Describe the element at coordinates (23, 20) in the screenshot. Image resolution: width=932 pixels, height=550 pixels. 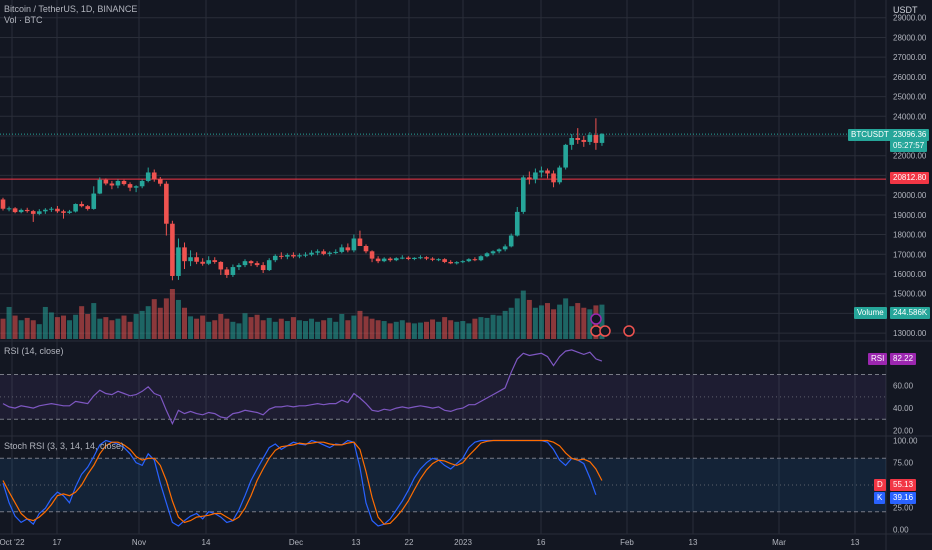
I see `volume-legend: Vol · BTC` at that location.